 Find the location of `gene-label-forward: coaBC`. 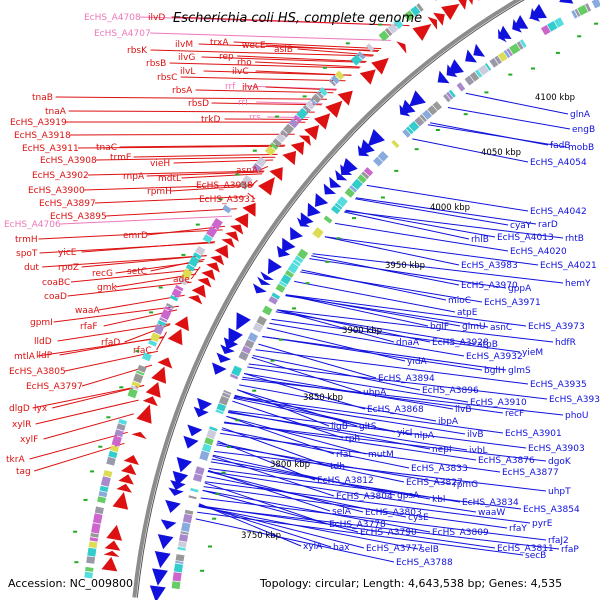

gene-label-forward: coaBC is located at coordinates (56, 283).